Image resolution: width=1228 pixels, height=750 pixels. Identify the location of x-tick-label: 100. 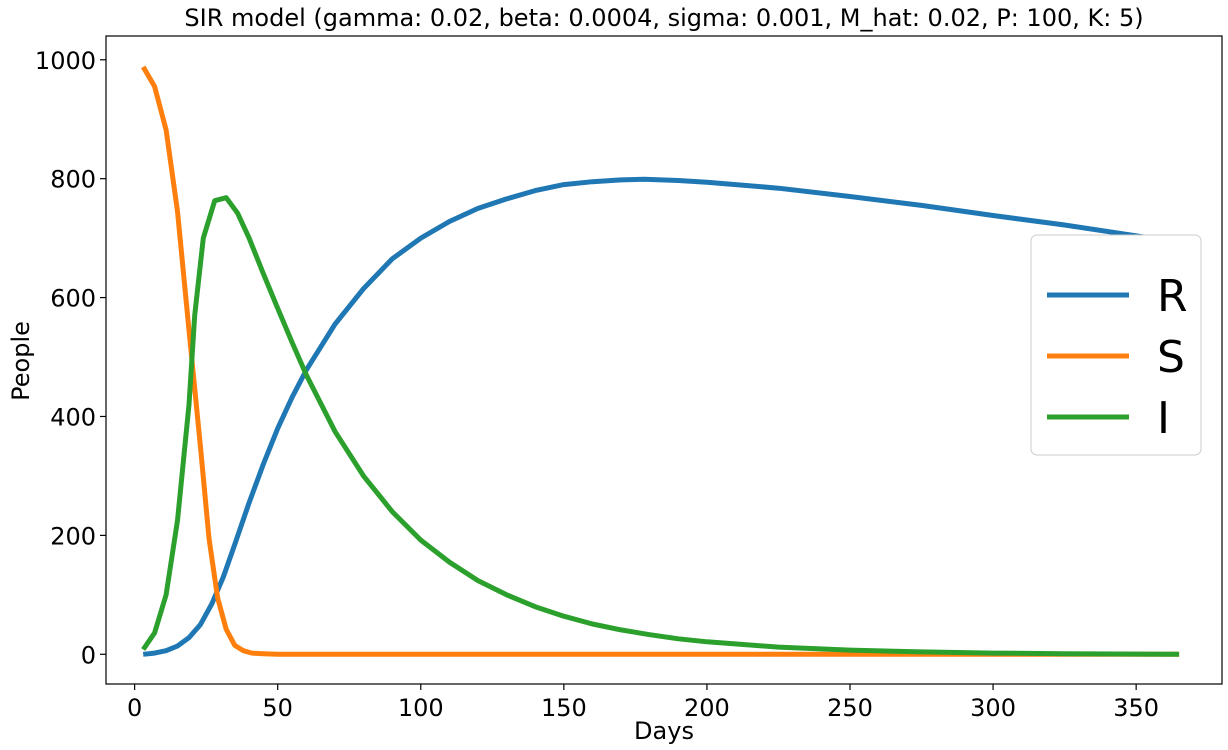
(421, 708).